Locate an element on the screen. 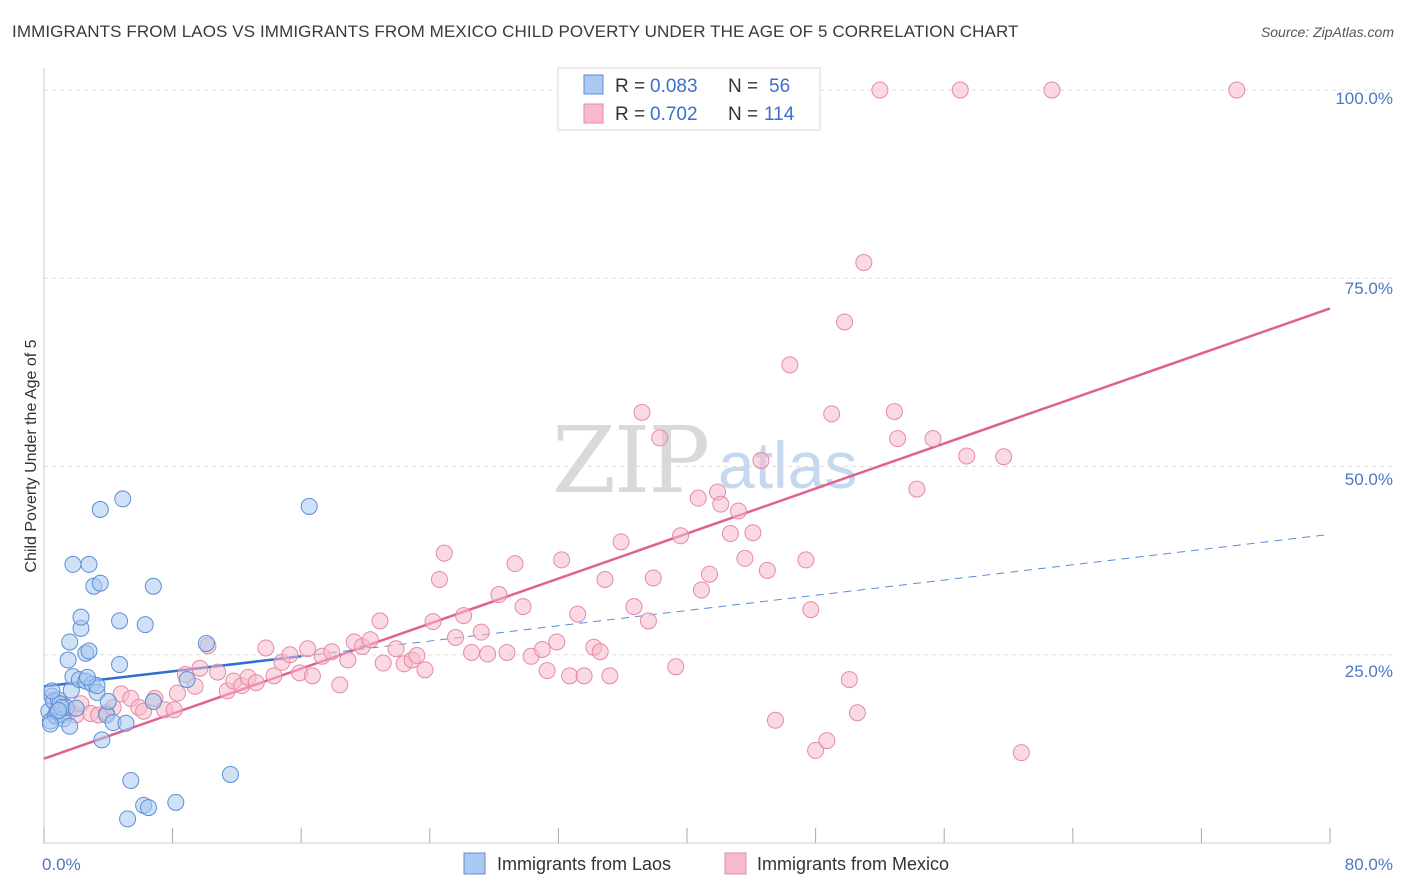 The width and height of the screenshot is (1406, 892). legend-mexico-n-value: 114 is located at coordinates (779, 114).